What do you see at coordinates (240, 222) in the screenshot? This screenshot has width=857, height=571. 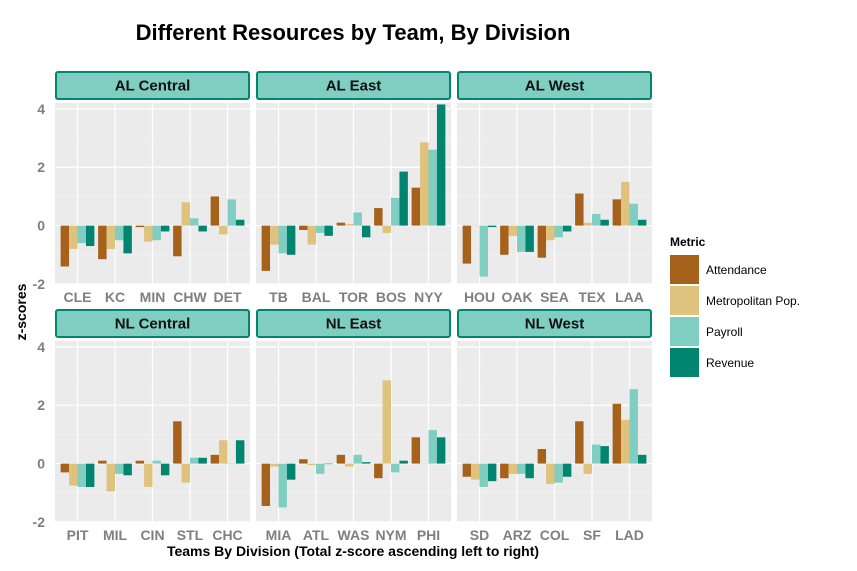 I see `bar-det-revenue` at bounding box center [240, 222].